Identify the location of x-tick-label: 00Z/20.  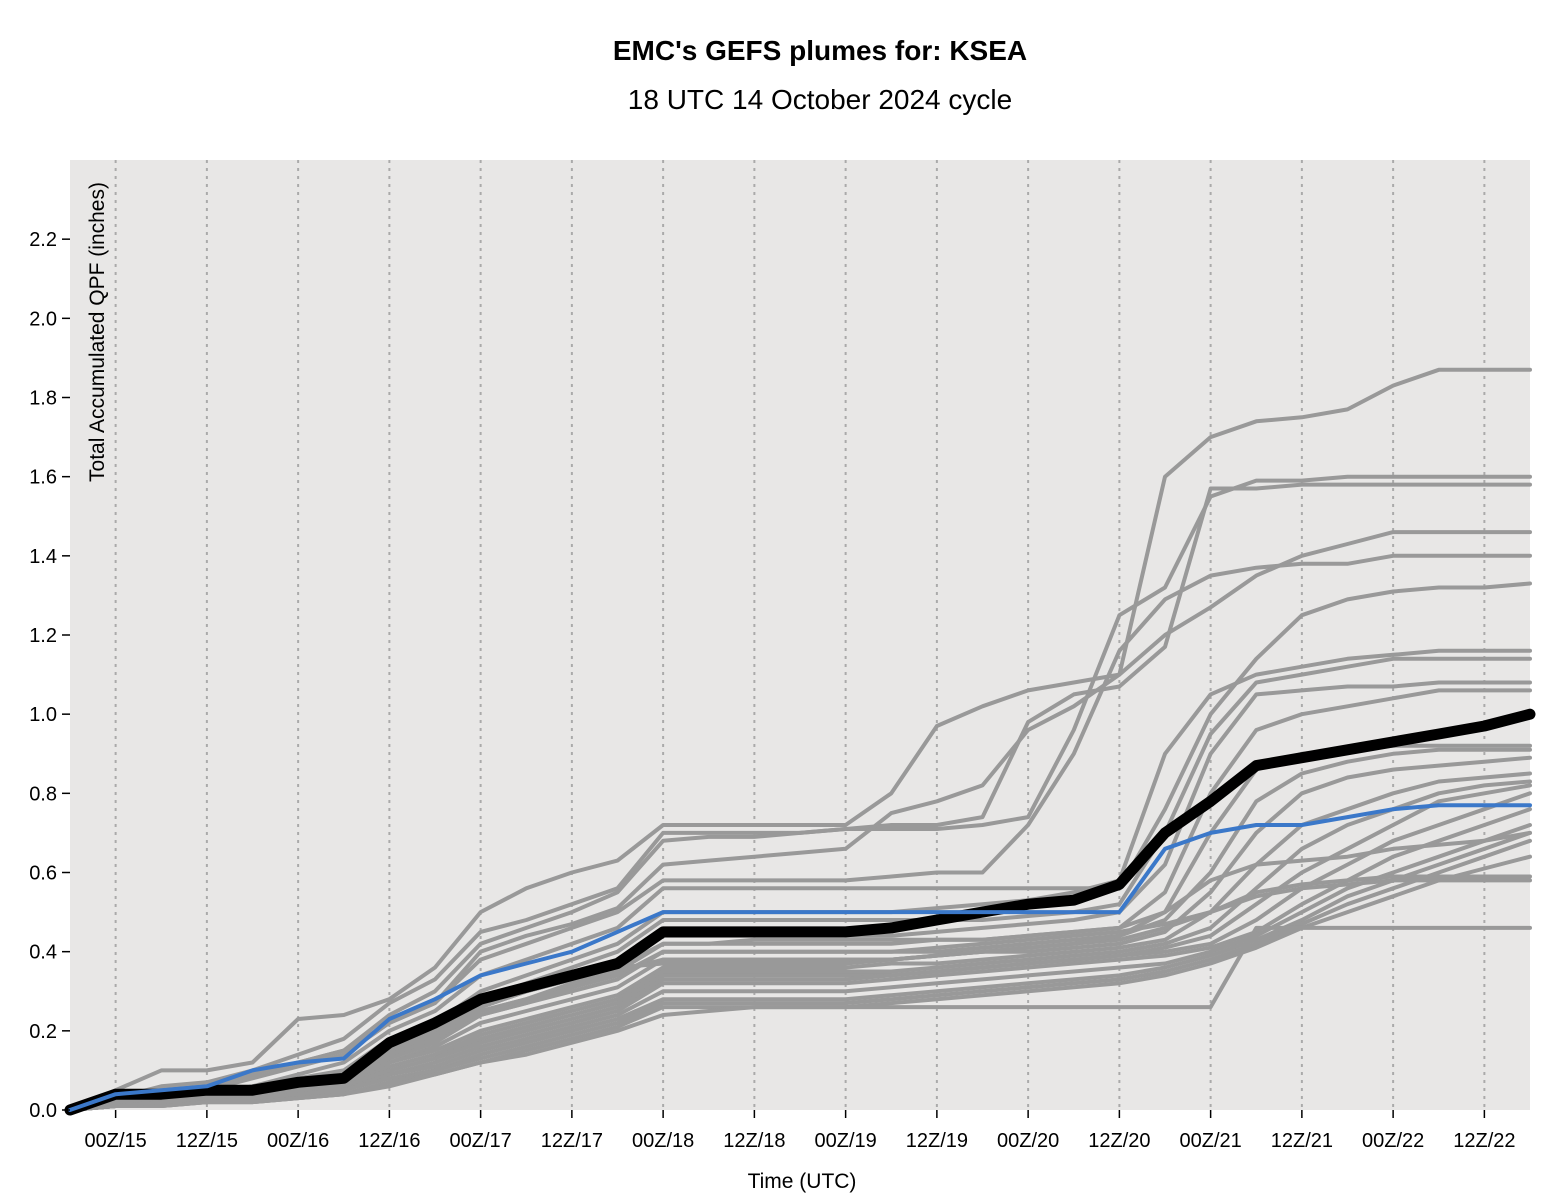
(1028, 1141).